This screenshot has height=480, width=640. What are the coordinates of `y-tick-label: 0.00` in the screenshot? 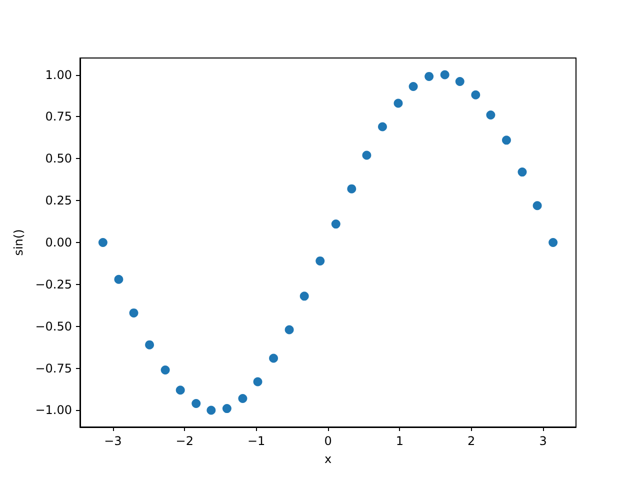 It's located at (58, 243).